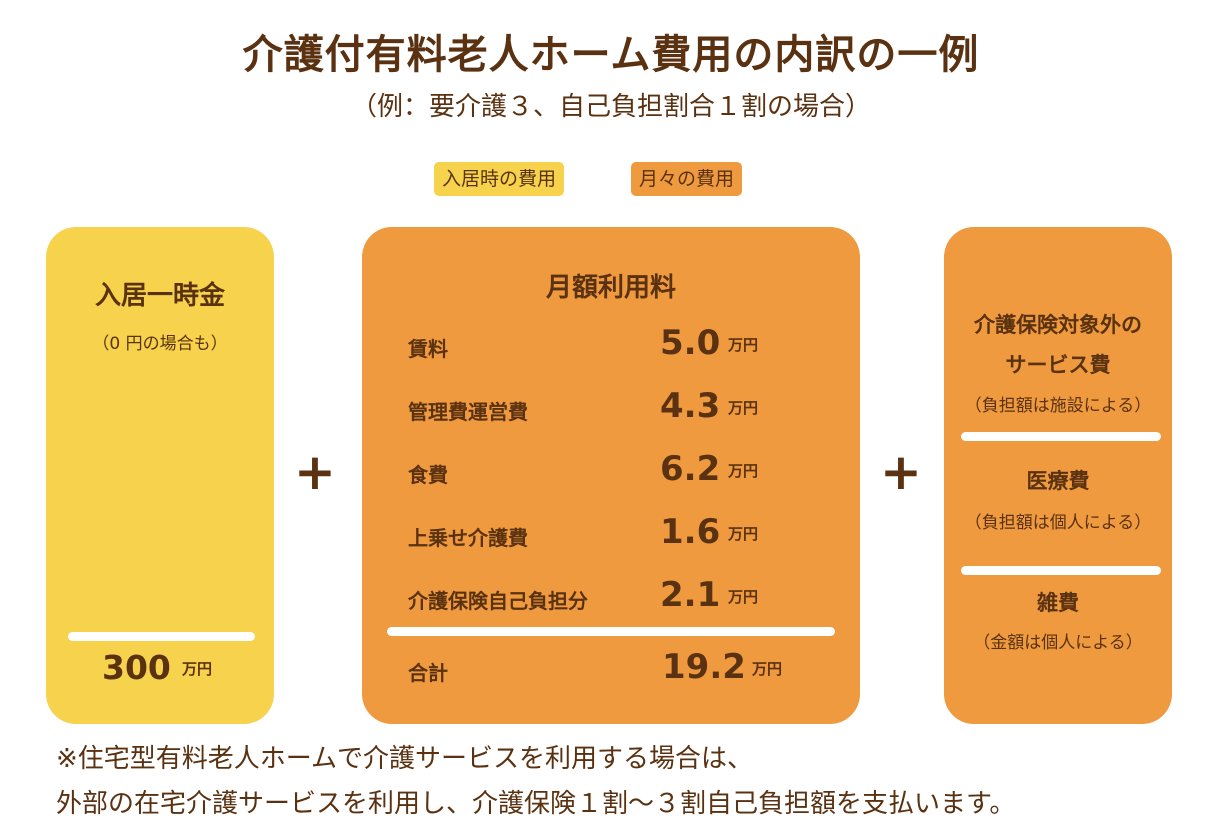 The height and width of the screenshot is (839, 1222). What do you see at coordinates (1058, 325) in the screenshot?
I see `non-insured-service-title: 介護保険対象外の` at bounding box center [1058, 325].